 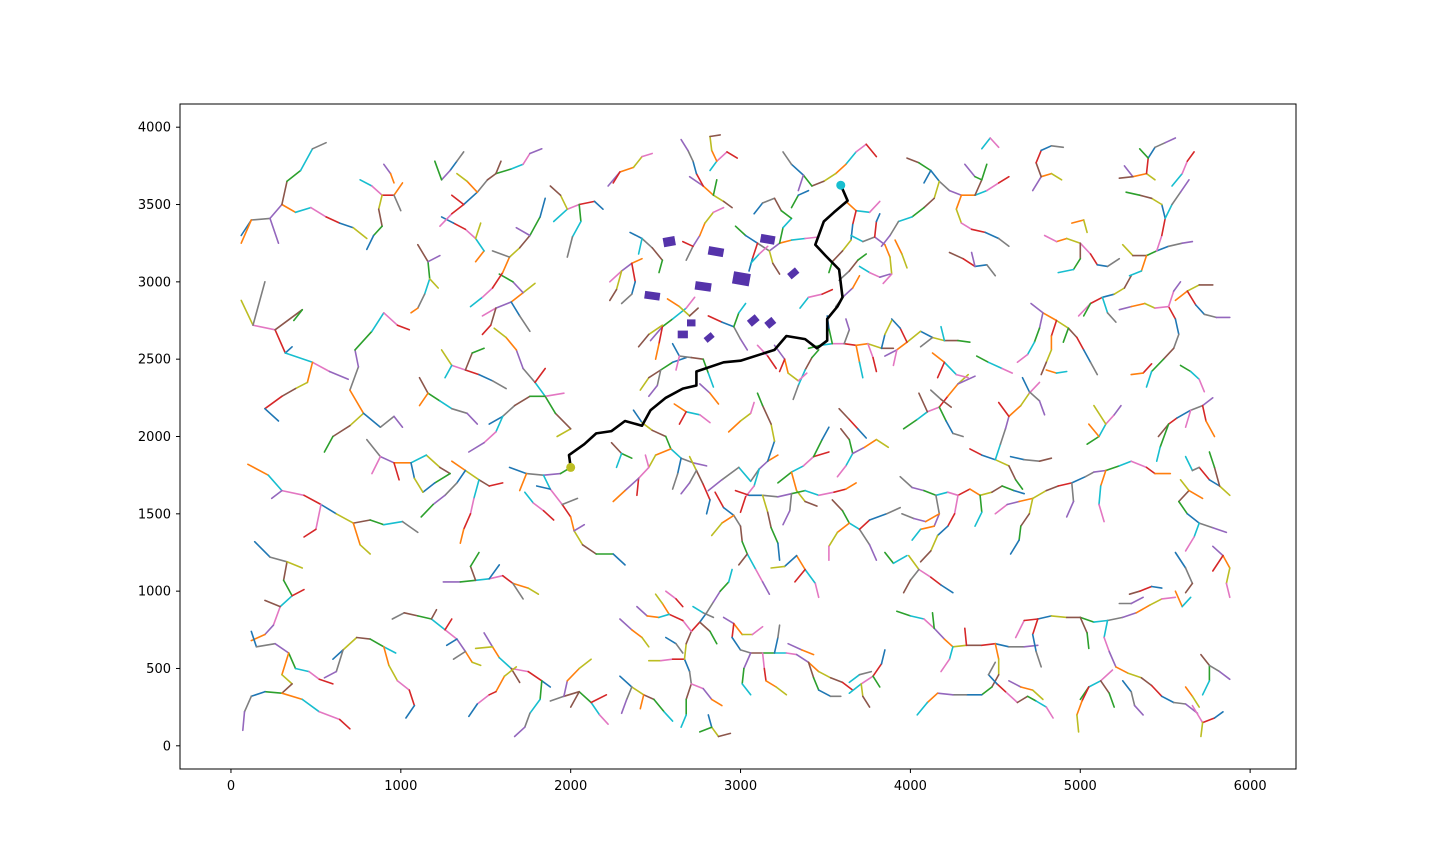 What do you see at coordinates (770, 322) in the screenshot?
I see `obstacle` at bounding box center [770, 322].